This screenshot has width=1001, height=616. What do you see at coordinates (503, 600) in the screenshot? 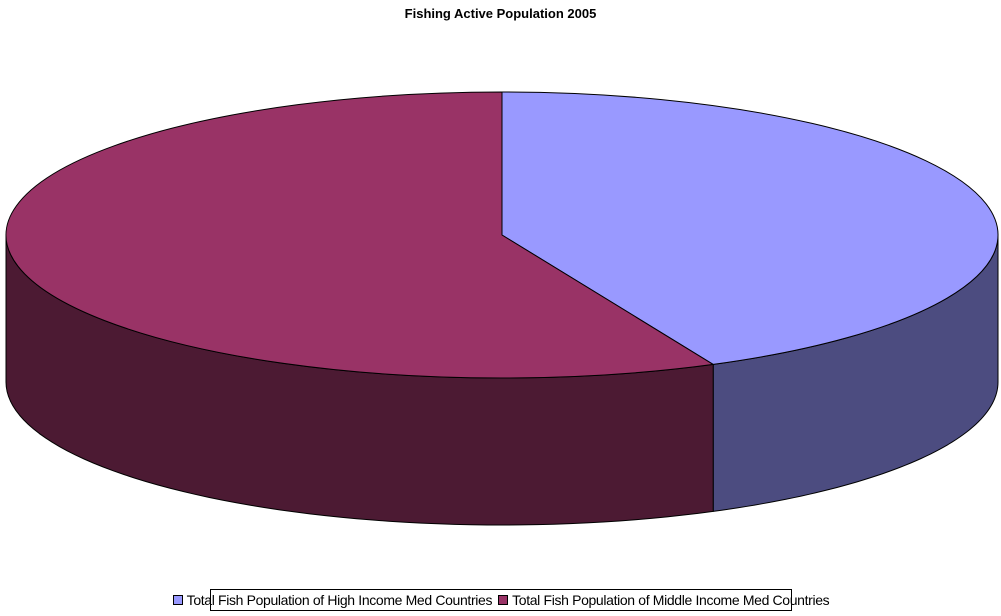
I see `legend-swatch-middle-income` at bounding box center [503, 600].